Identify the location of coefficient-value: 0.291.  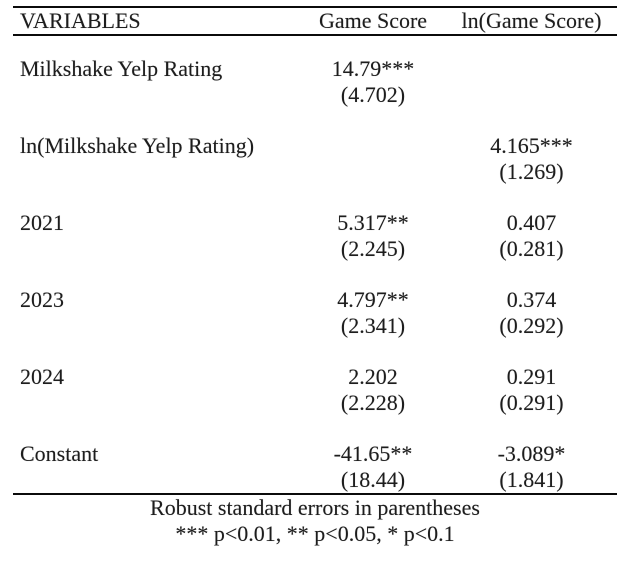
(531, 376).